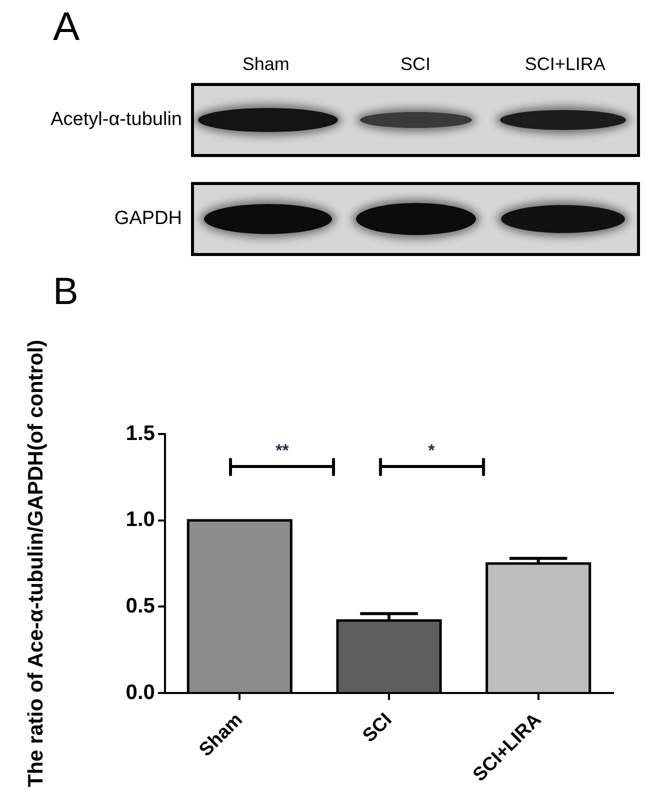  I want to click on y-axis-title: The ratio of Ace-α-tubulin/GAPDH(of control), so click(36, 564).